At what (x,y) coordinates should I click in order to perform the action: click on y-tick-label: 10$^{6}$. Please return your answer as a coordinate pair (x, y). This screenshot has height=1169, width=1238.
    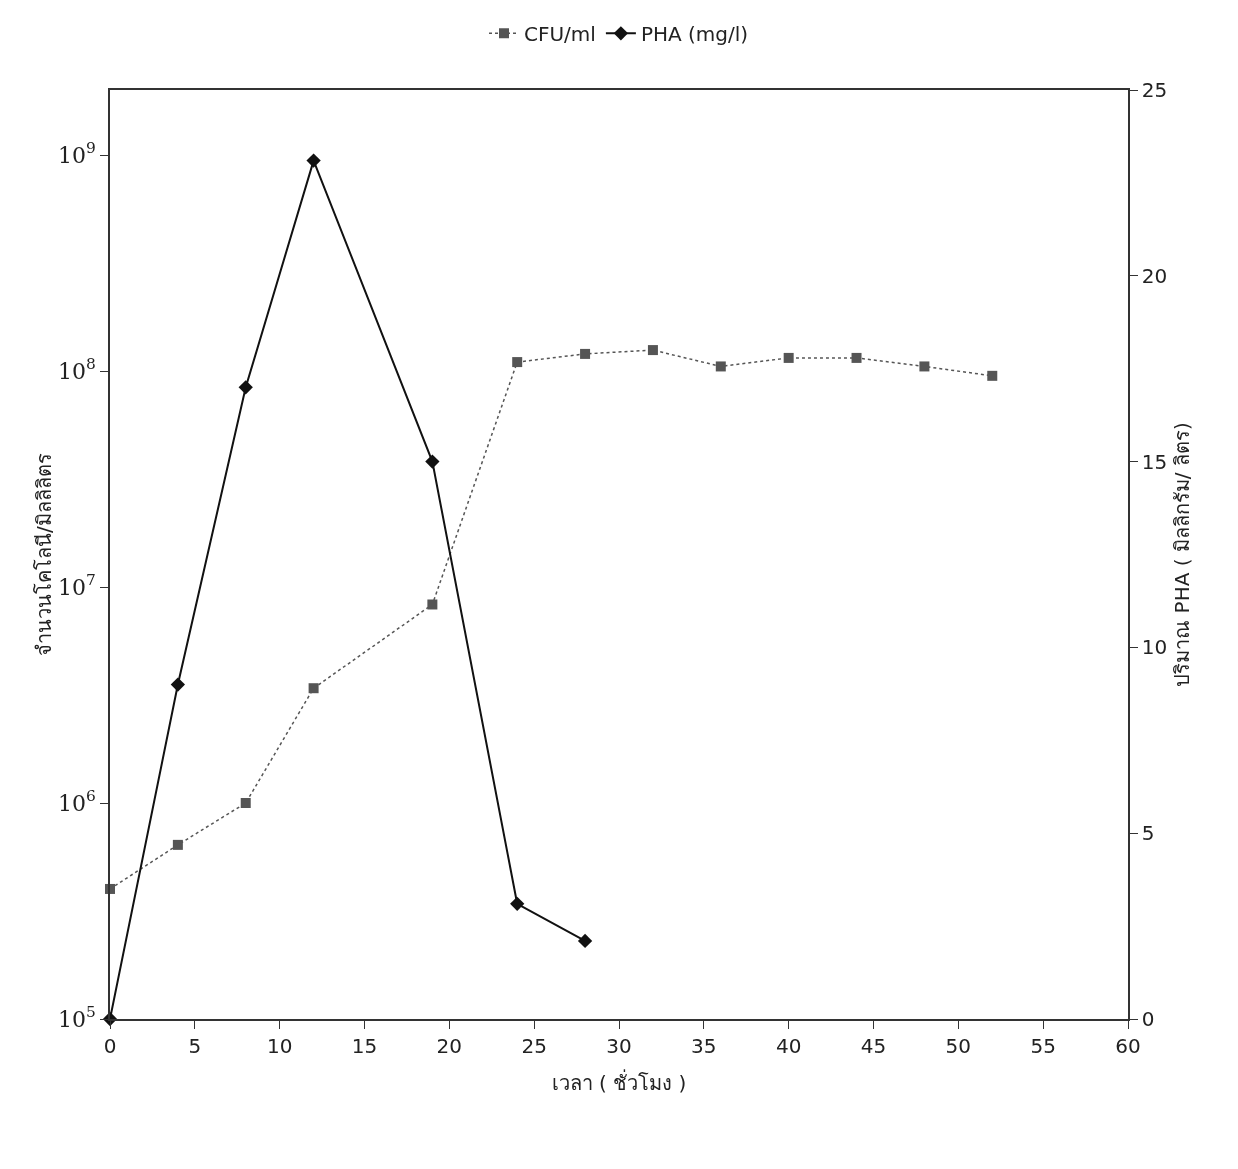
    Looking at the image, I should click on (77, 801).